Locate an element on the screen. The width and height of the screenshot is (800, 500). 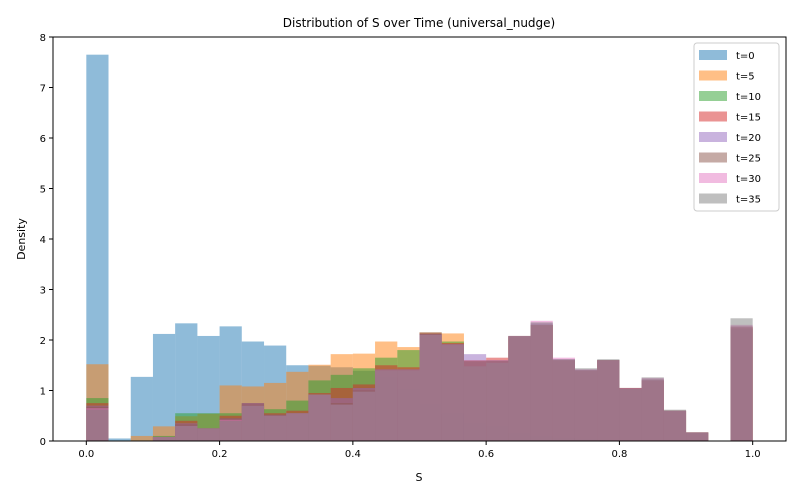
legend-label: t=10 is located at coordinates (748, 97).